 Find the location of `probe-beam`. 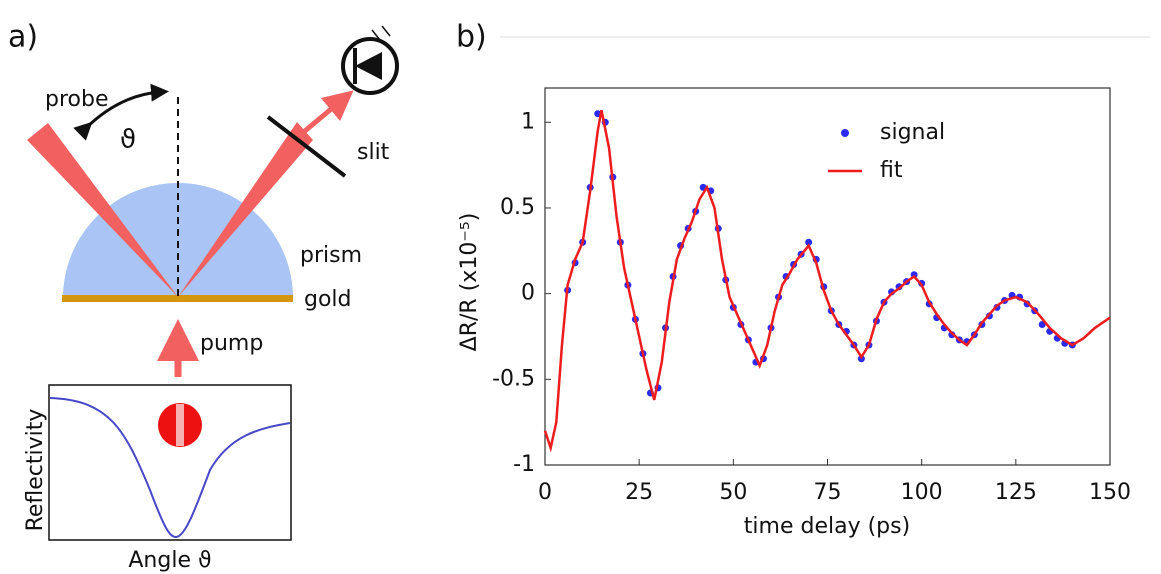

probe-beam is located at coordinates (102, 210).